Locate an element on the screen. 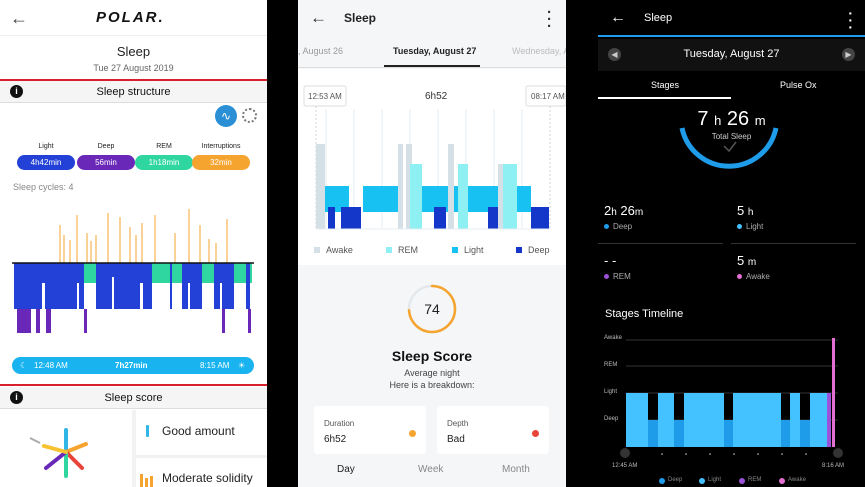 The height and width of the screenshot is (487, 865). polar-logo: POLAR. is located at coordinates (130, 17).